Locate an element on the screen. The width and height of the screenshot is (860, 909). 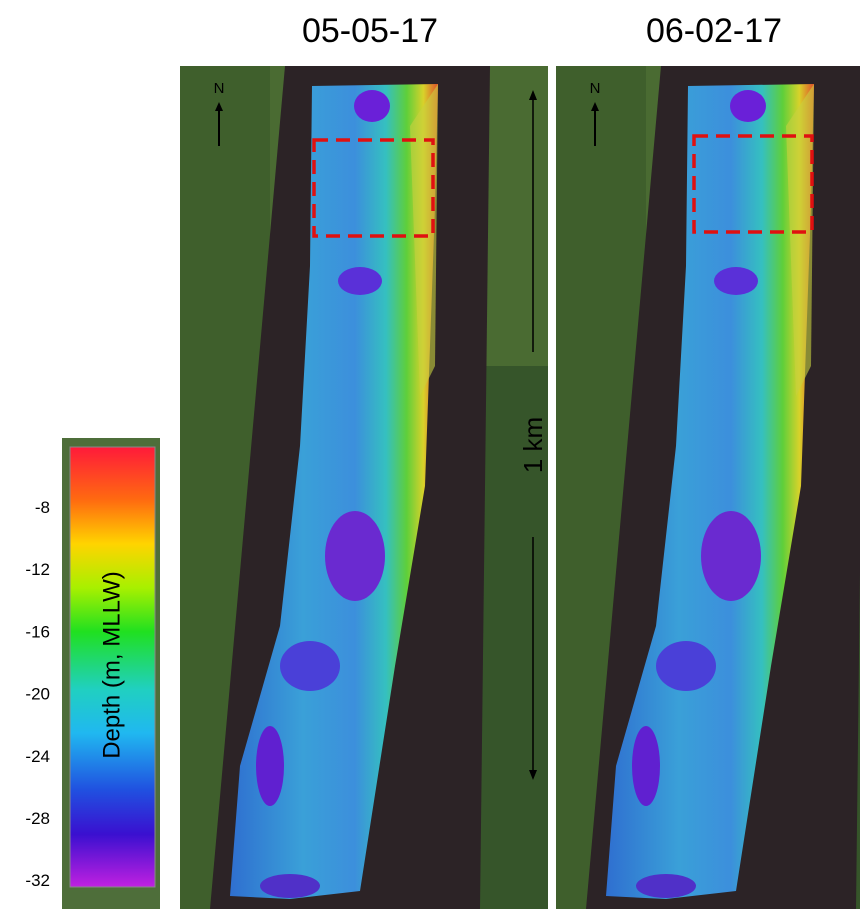
colorbar: Depth (m, MLLW) -8 -12 -16 -20 -24 -28 -32 is located at coordinates (92, 673).